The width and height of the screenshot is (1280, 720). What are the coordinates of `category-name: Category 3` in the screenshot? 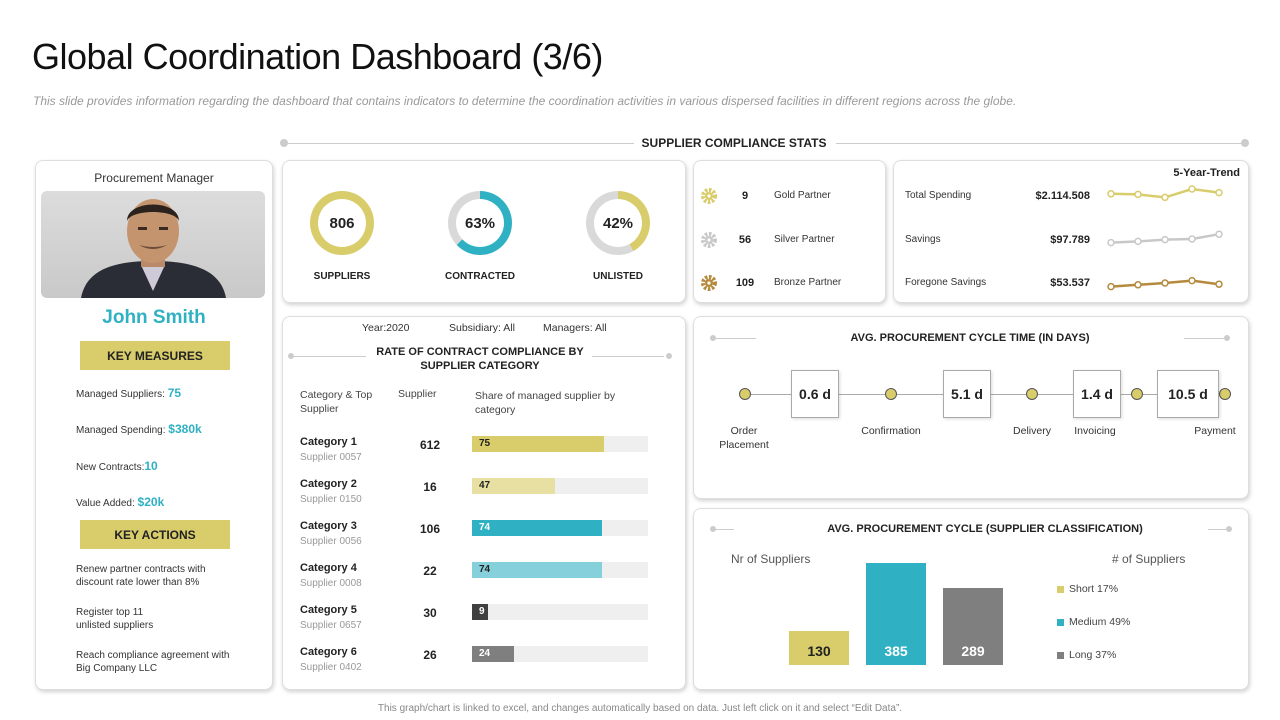 It's located at (328, 526).